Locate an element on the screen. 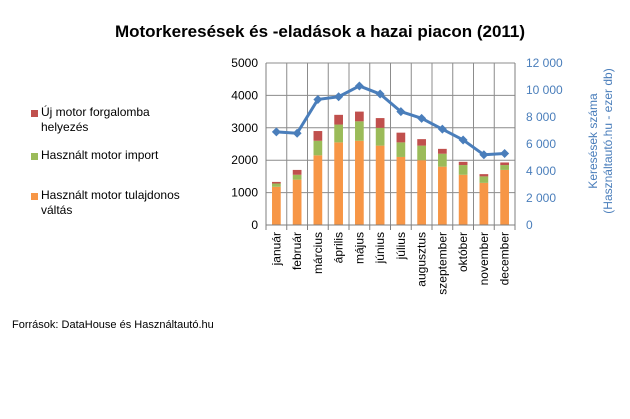 The width and height of the screenshot is (630, 419). legend-swatch-uj-motor is located at coordinates (34, 113).